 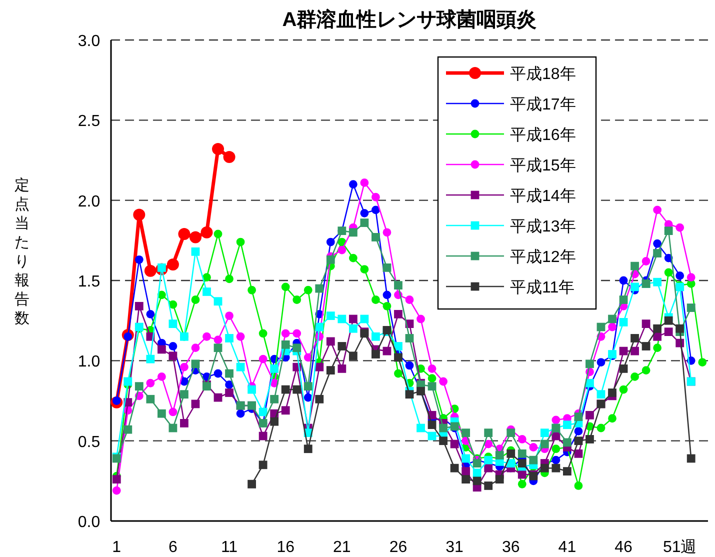 I want to click on x-tick-label: 41, so click(x=567, y=547).